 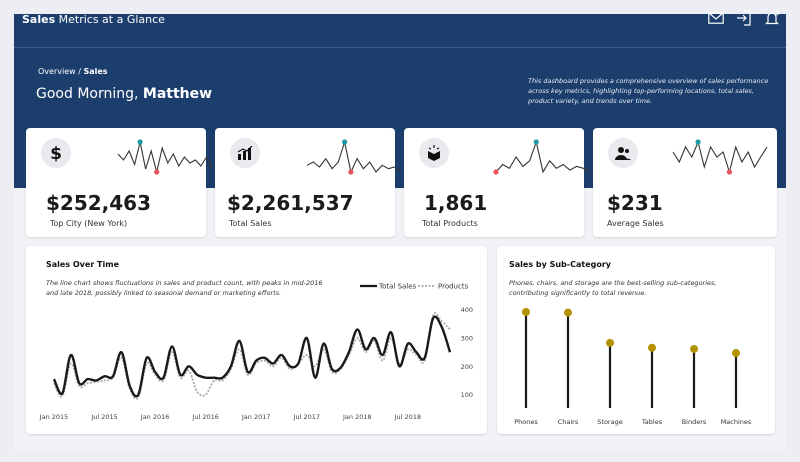 I want to click on app-title: Sales Metrics at a Glance, so click(x=93, y=19).